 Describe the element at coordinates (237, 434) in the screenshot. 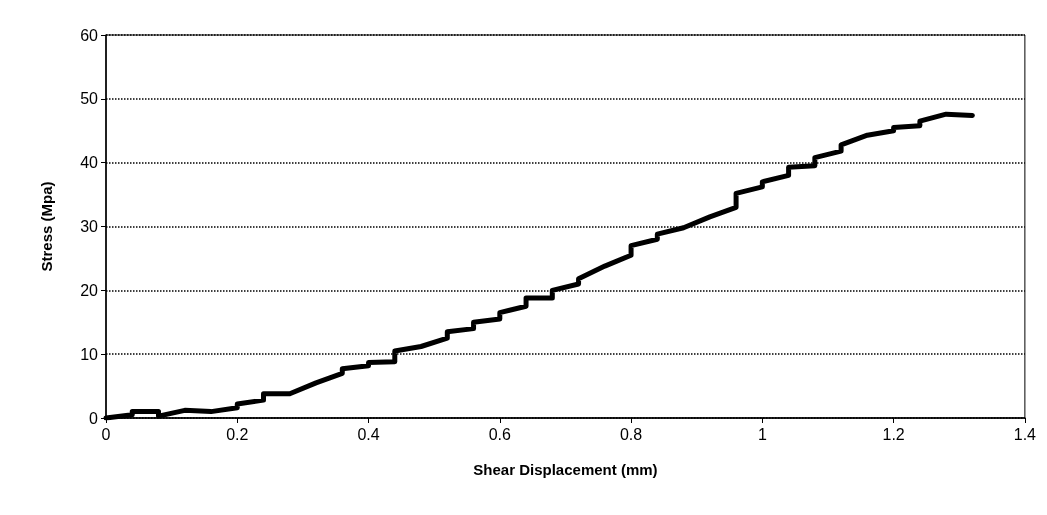

I see `x-tick-label: 0.2` at that location.